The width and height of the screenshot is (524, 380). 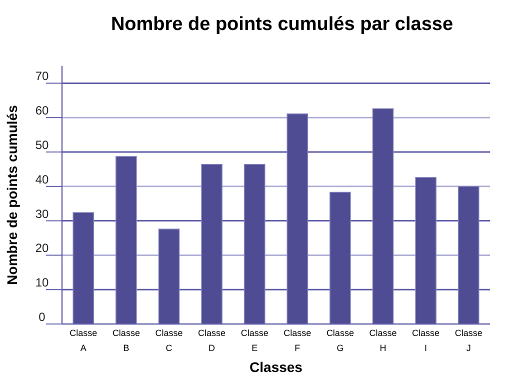 I want to click on y-tick-label: 10, so click(x=42, y=283).